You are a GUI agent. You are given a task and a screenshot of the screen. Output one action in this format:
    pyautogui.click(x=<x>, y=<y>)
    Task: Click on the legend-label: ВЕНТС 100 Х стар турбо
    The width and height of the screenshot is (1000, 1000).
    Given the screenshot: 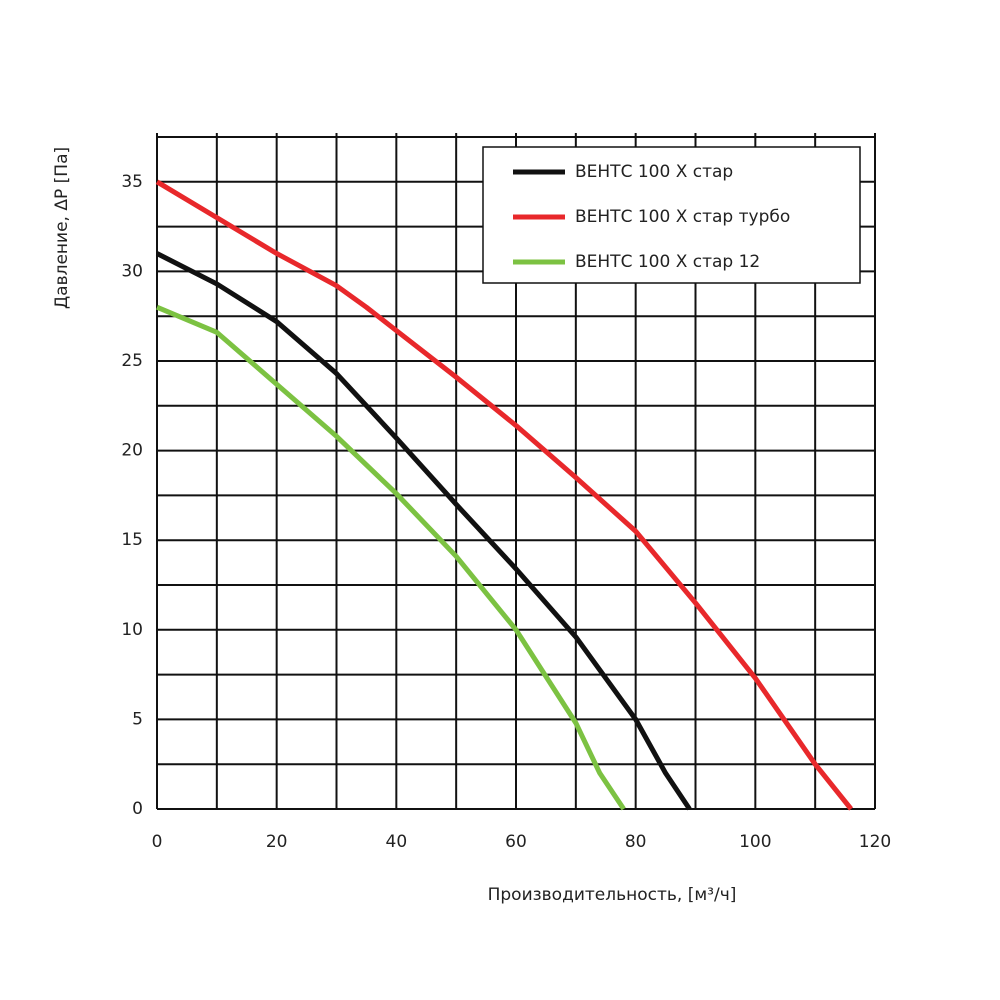 What is the action you would take?
    pyautogui.click(x=682, y=217)
    